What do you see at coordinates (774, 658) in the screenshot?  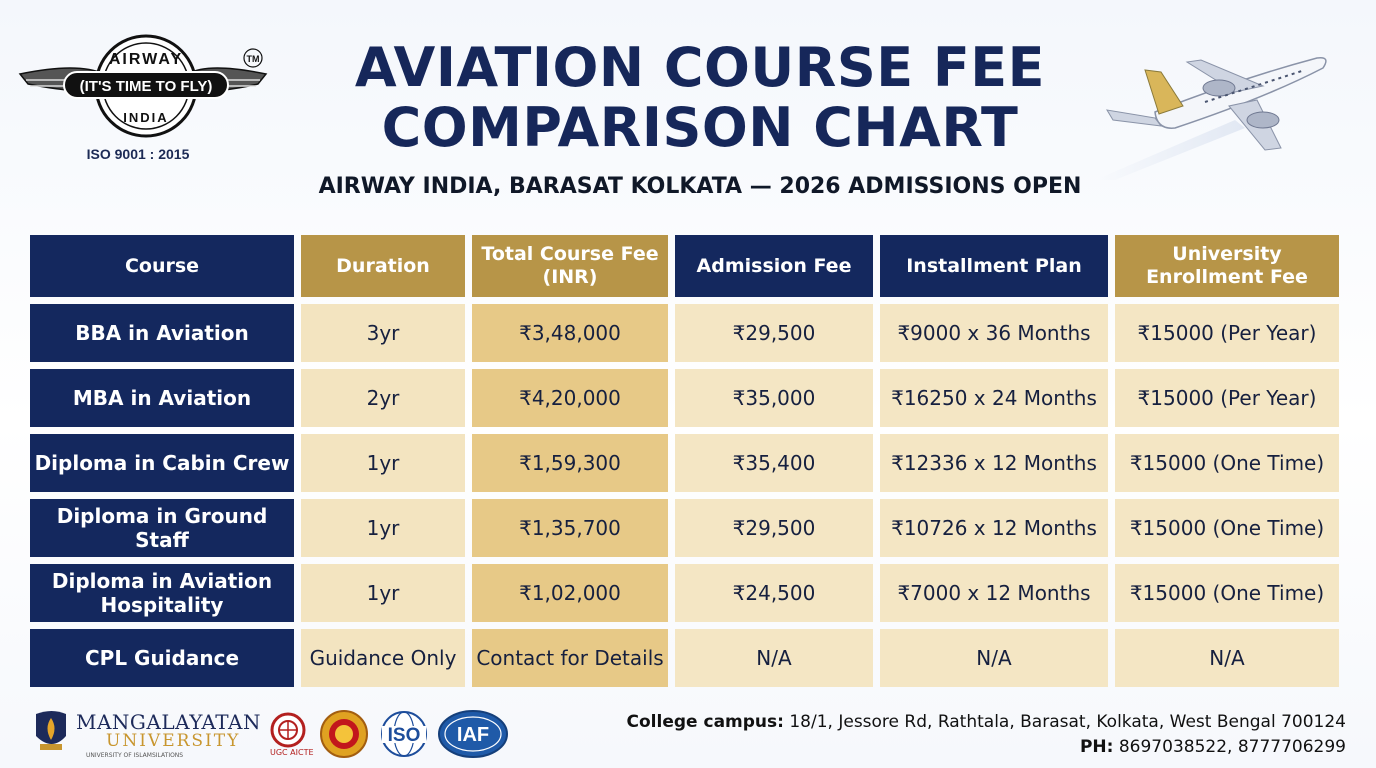 I see `cell-admission-fee: N/A` at bounding box center [774, 658].